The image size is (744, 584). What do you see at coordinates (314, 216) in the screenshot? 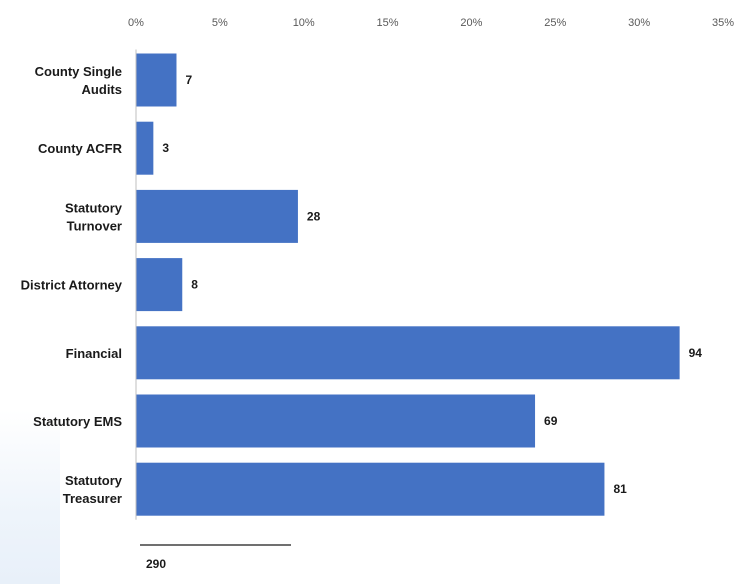
I see `data-label: 28` at bounding box center [314, 216].